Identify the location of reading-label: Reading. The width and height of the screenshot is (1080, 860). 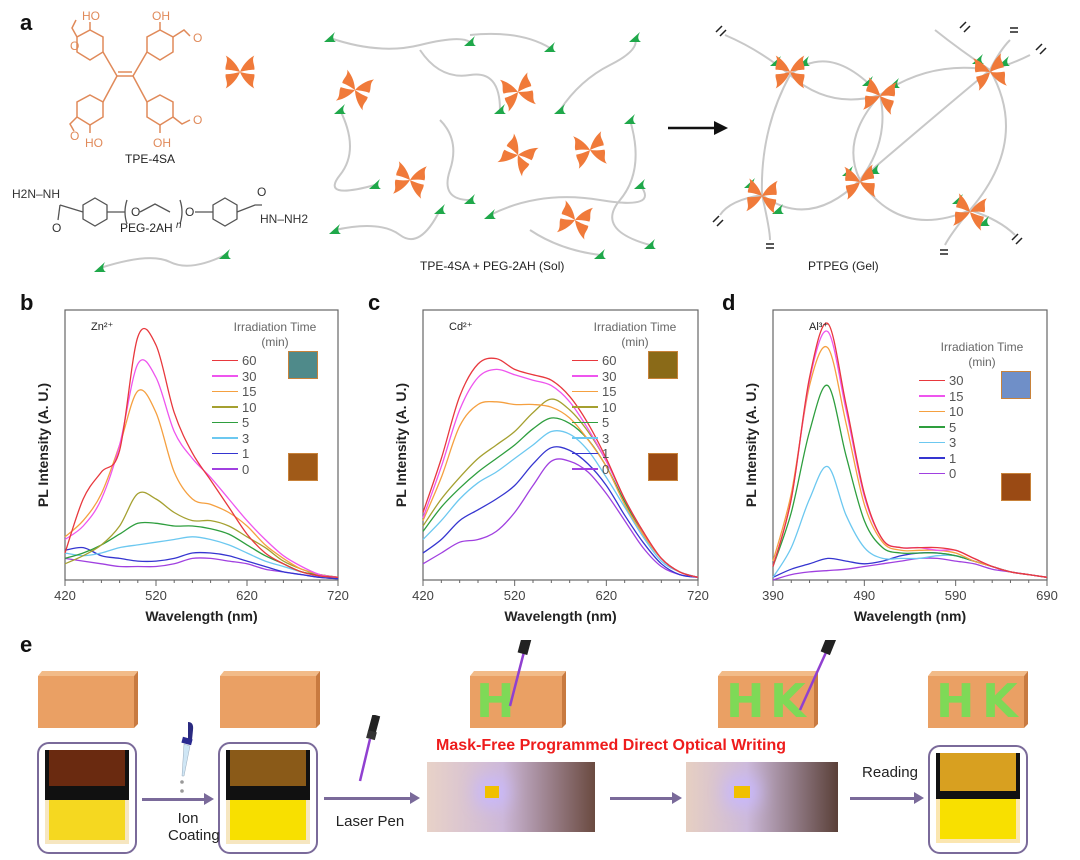
(890, 772).